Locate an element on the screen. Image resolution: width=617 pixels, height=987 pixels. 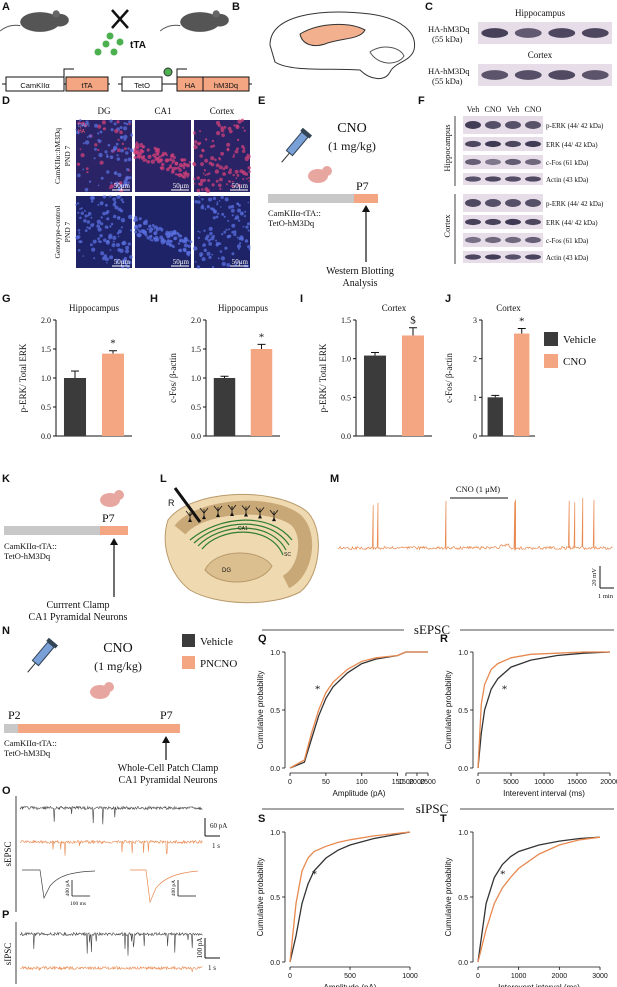
soma is located at coordinates (190, 520).